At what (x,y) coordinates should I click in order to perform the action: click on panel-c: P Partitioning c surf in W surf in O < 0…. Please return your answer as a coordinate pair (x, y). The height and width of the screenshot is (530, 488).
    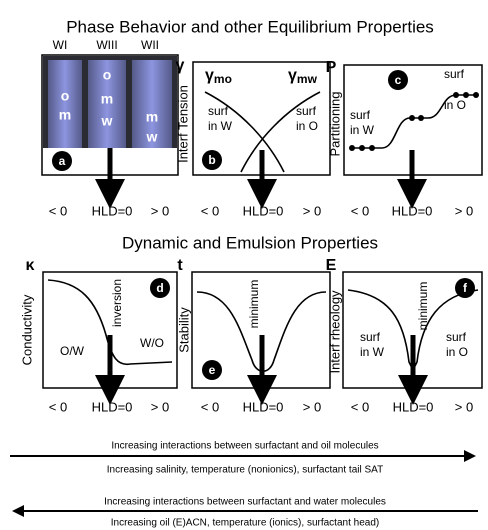
    Looking at the image, I should click on (404, 138).